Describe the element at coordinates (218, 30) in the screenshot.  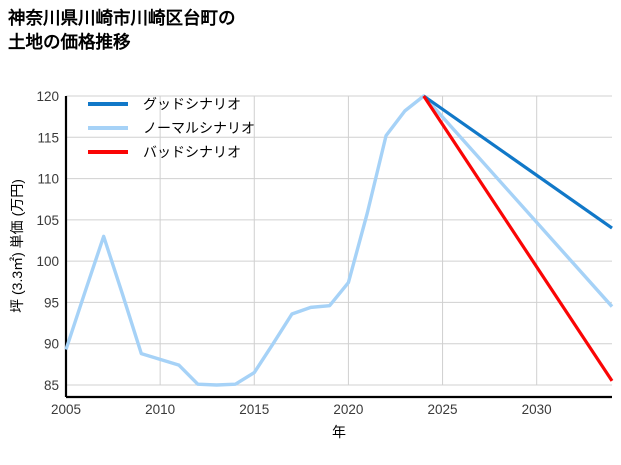
I see `chart-title: 神奈川県川崎市川崎区台町の 土地の価格推移` at that location.